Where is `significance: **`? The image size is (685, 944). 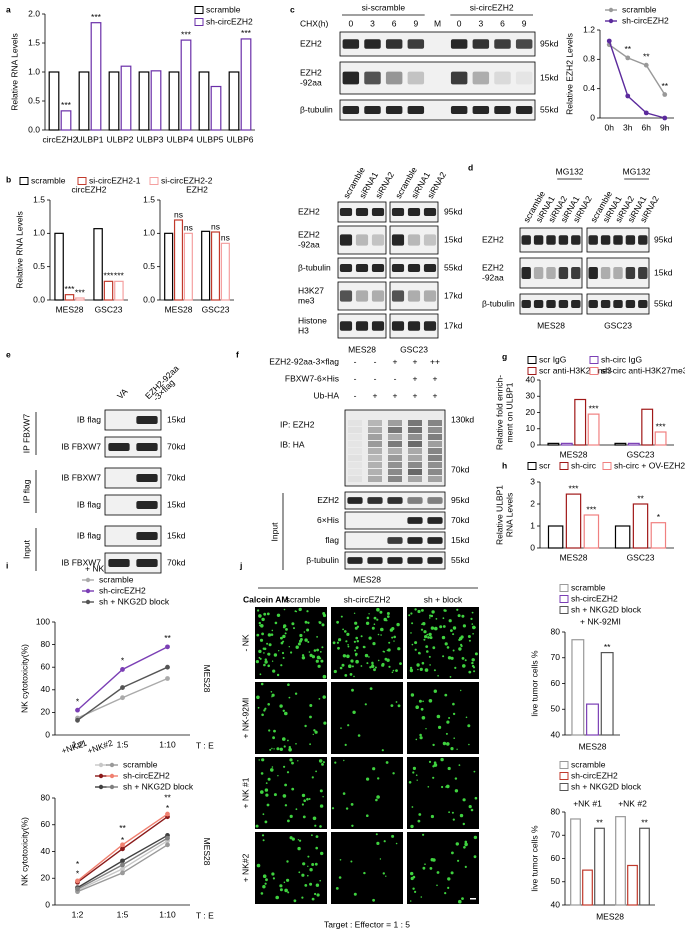
significance: ** is located at coordinates (167, 638).